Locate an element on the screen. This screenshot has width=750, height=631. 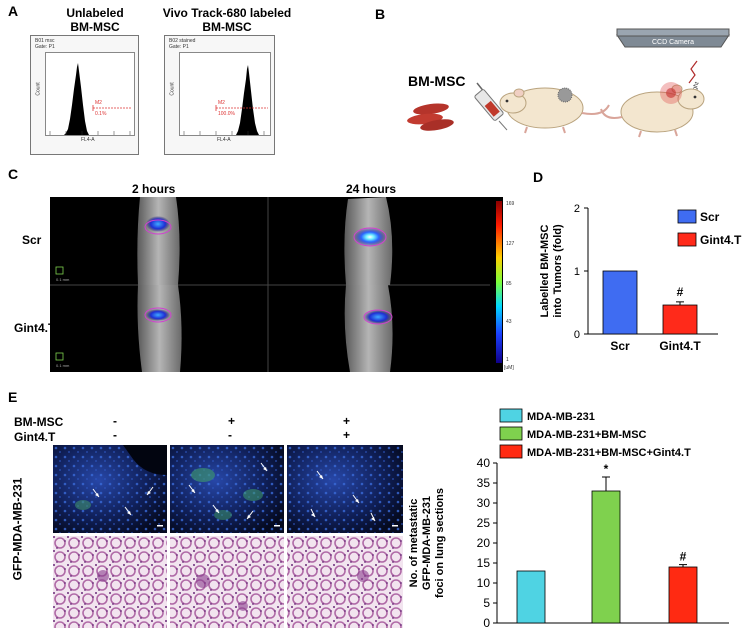
hist1-title: Unlabeled BM-MSC is located at coordinates (95, 20).